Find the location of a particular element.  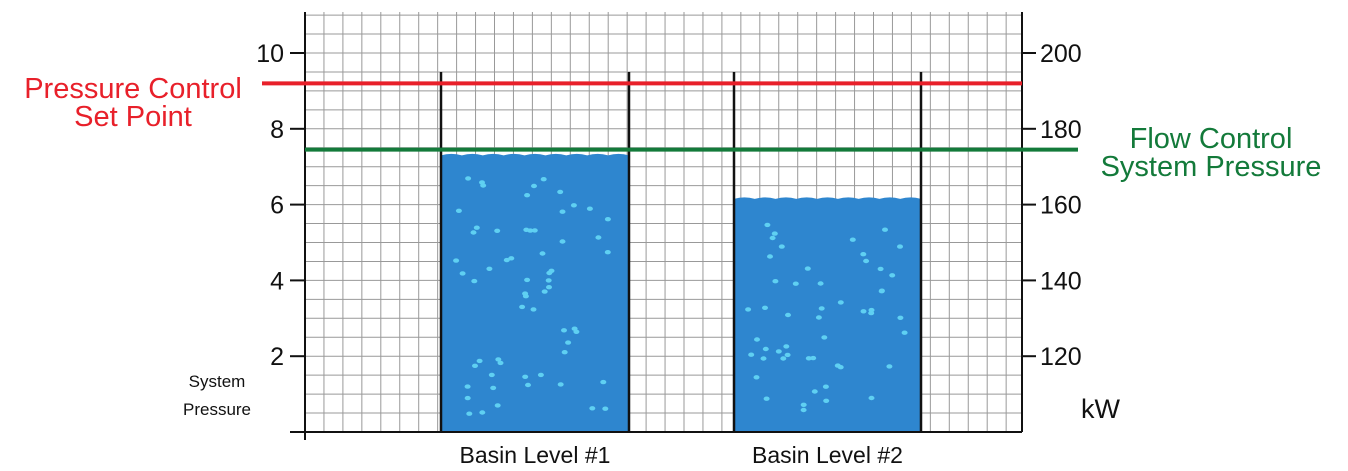

left-tick-label: 4 is located at coordinates (277, 281).